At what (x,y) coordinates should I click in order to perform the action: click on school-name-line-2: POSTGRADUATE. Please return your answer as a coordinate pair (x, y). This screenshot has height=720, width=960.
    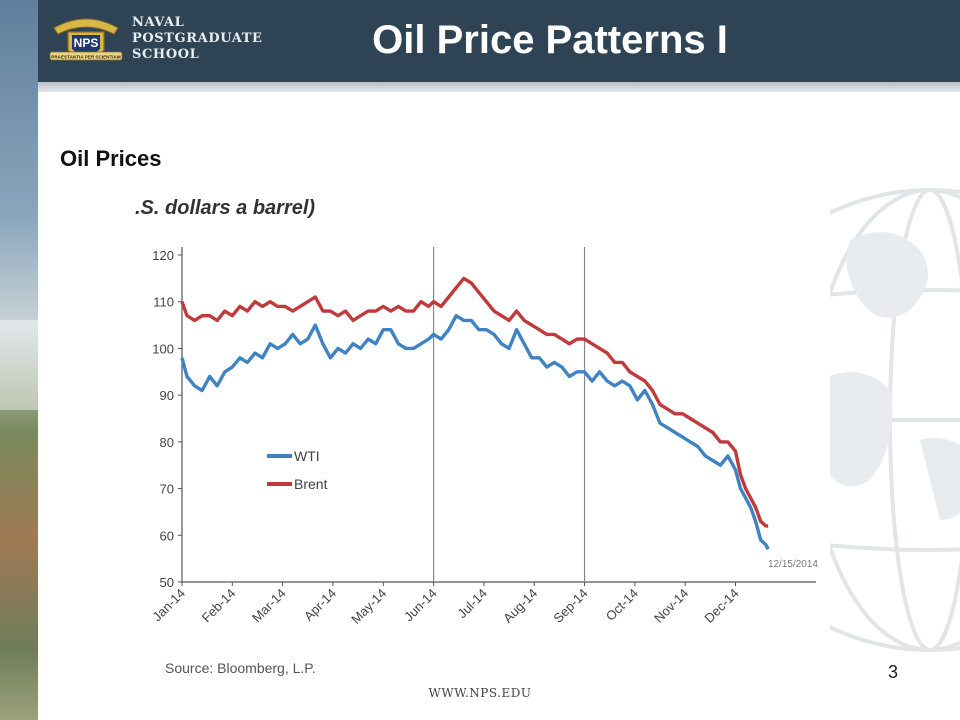
    Looking at the image, I should click on (197, 38).